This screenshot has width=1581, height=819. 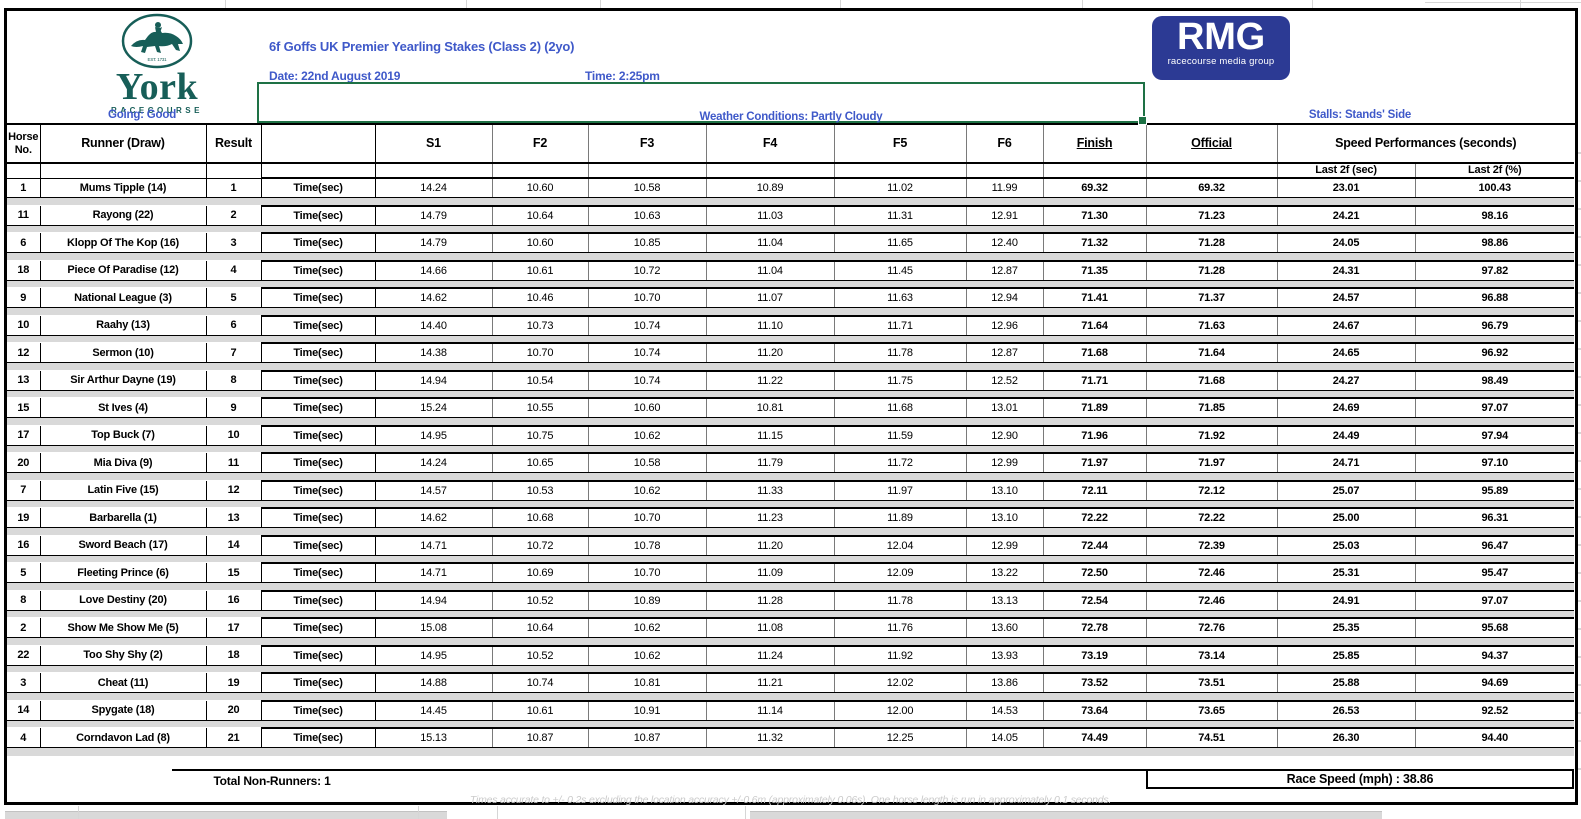 I want to click on f4-cell: 11.23, so click(x=769, y=517).